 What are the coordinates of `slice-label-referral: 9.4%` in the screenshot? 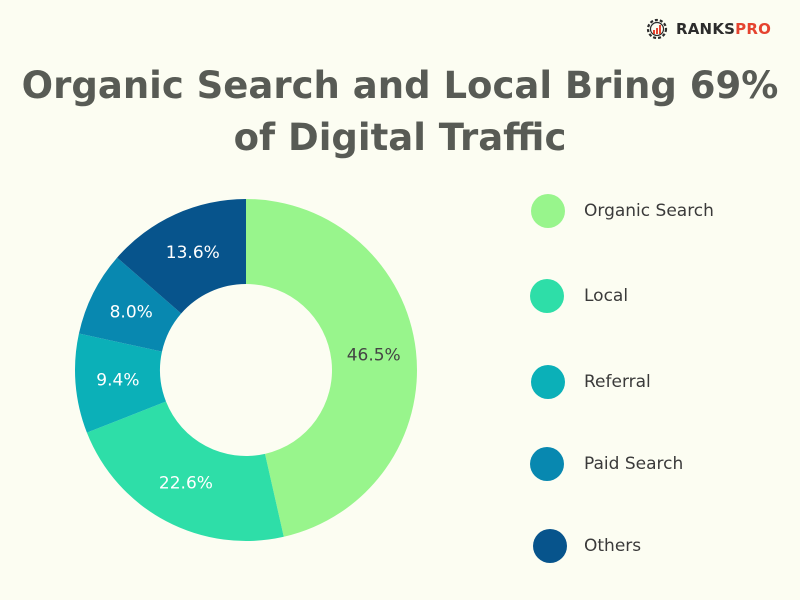 It's located at (117, 380).